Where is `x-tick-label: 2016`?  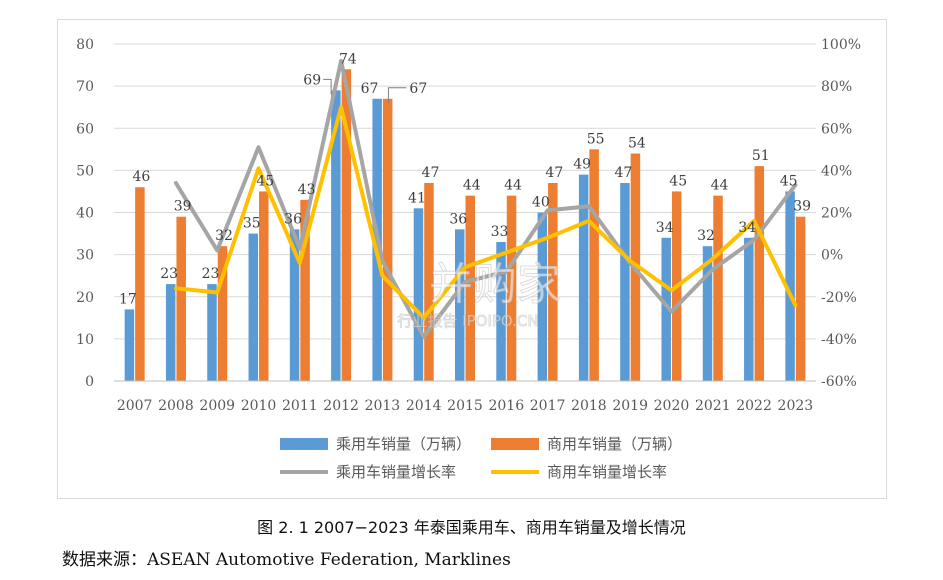
x-tick-label: 2016 is located at coordinates (506, 406).